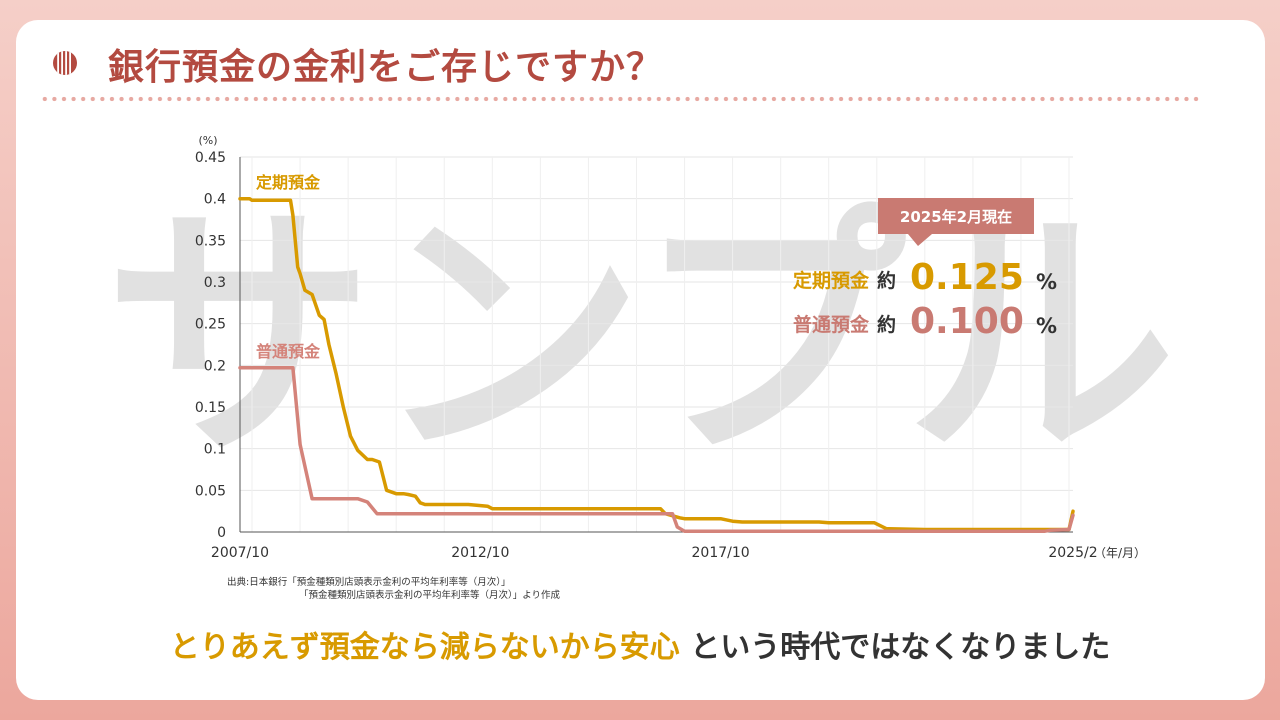 The image size is (1280, 720). Describe the element at coordinates (967, 277) in the screenshot. I see `callout-teiki-value: 0.125` at that location.